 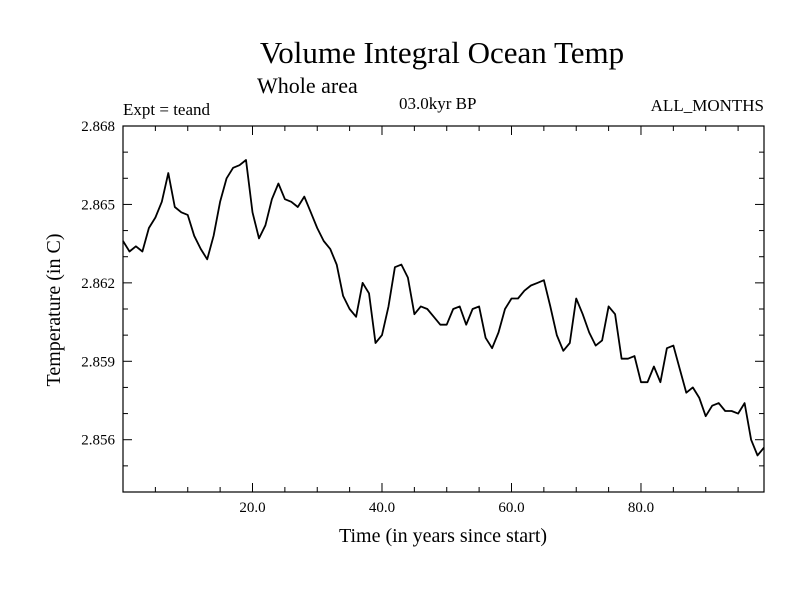 I want to click on y-tick-label: 2.862, so click(x=98, y=284).